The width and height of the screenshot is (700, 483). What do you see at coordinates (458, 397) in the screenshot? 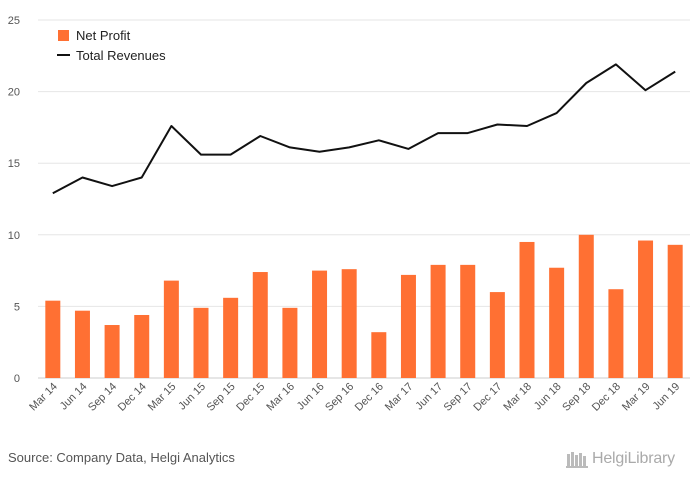
I see `x-tick-label: Sep 17` at bounding box center [458, 397].